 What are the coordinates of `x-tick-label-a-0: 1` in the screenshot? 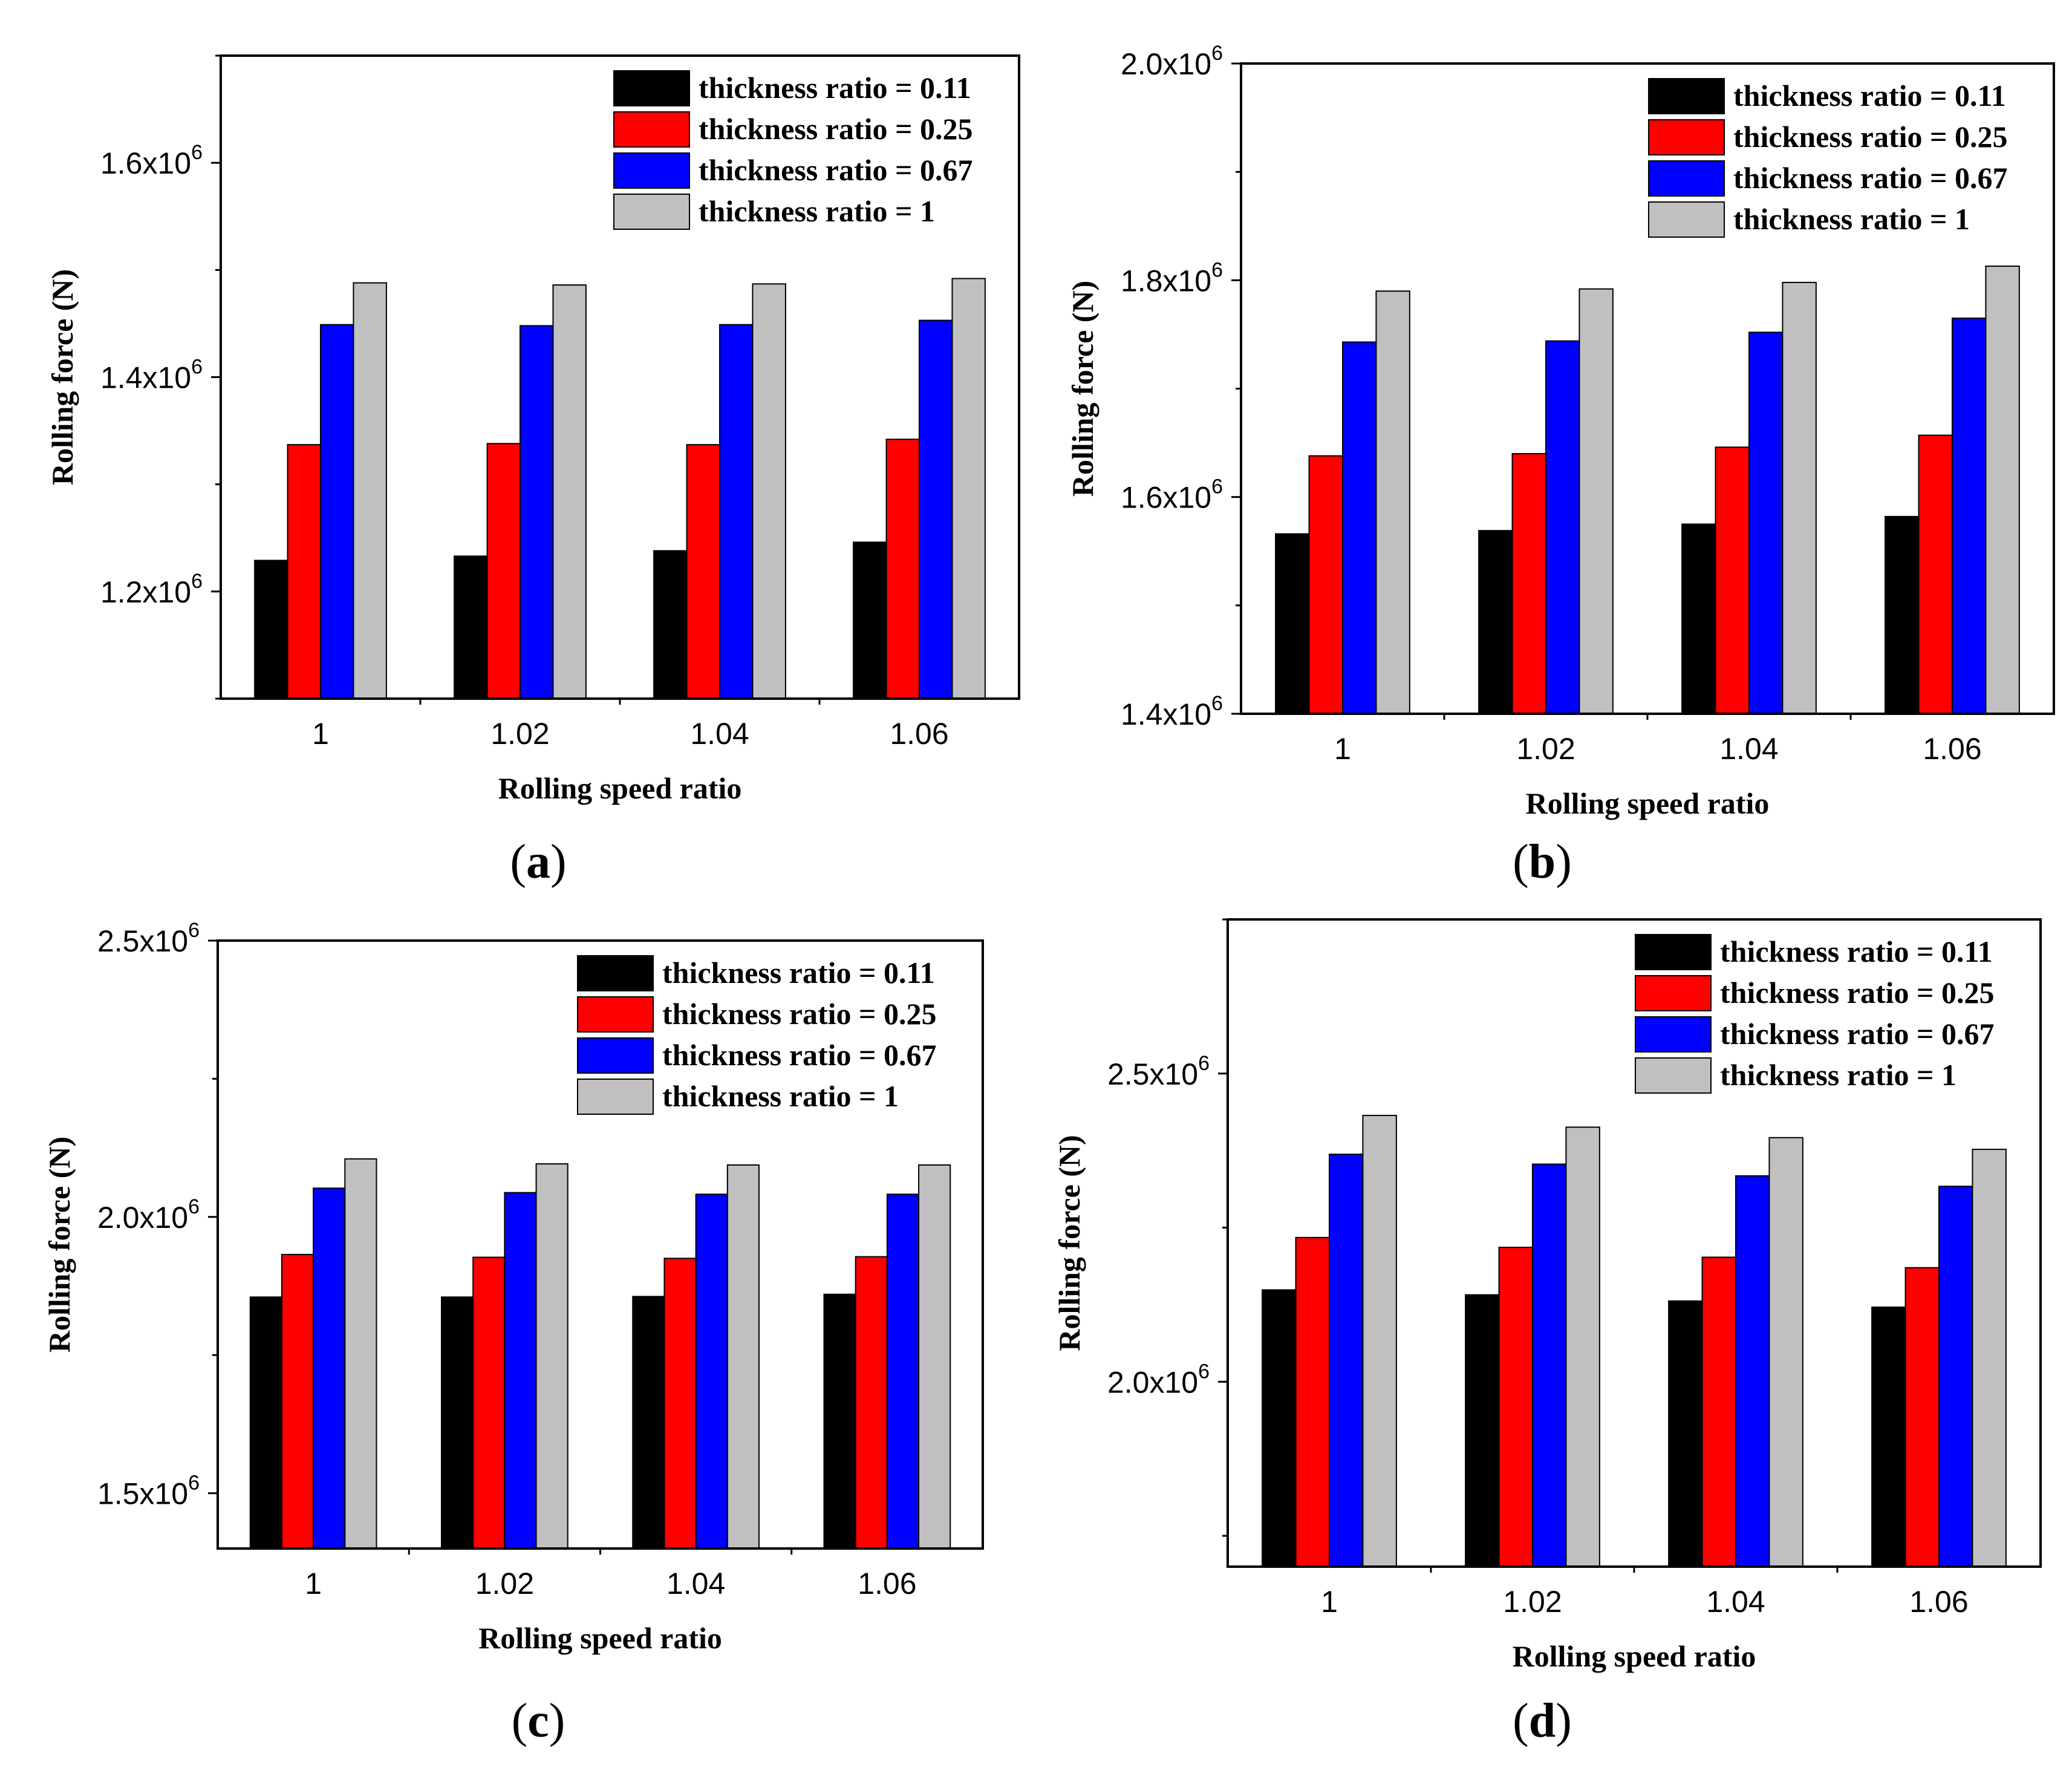 It's located at (320, 734).